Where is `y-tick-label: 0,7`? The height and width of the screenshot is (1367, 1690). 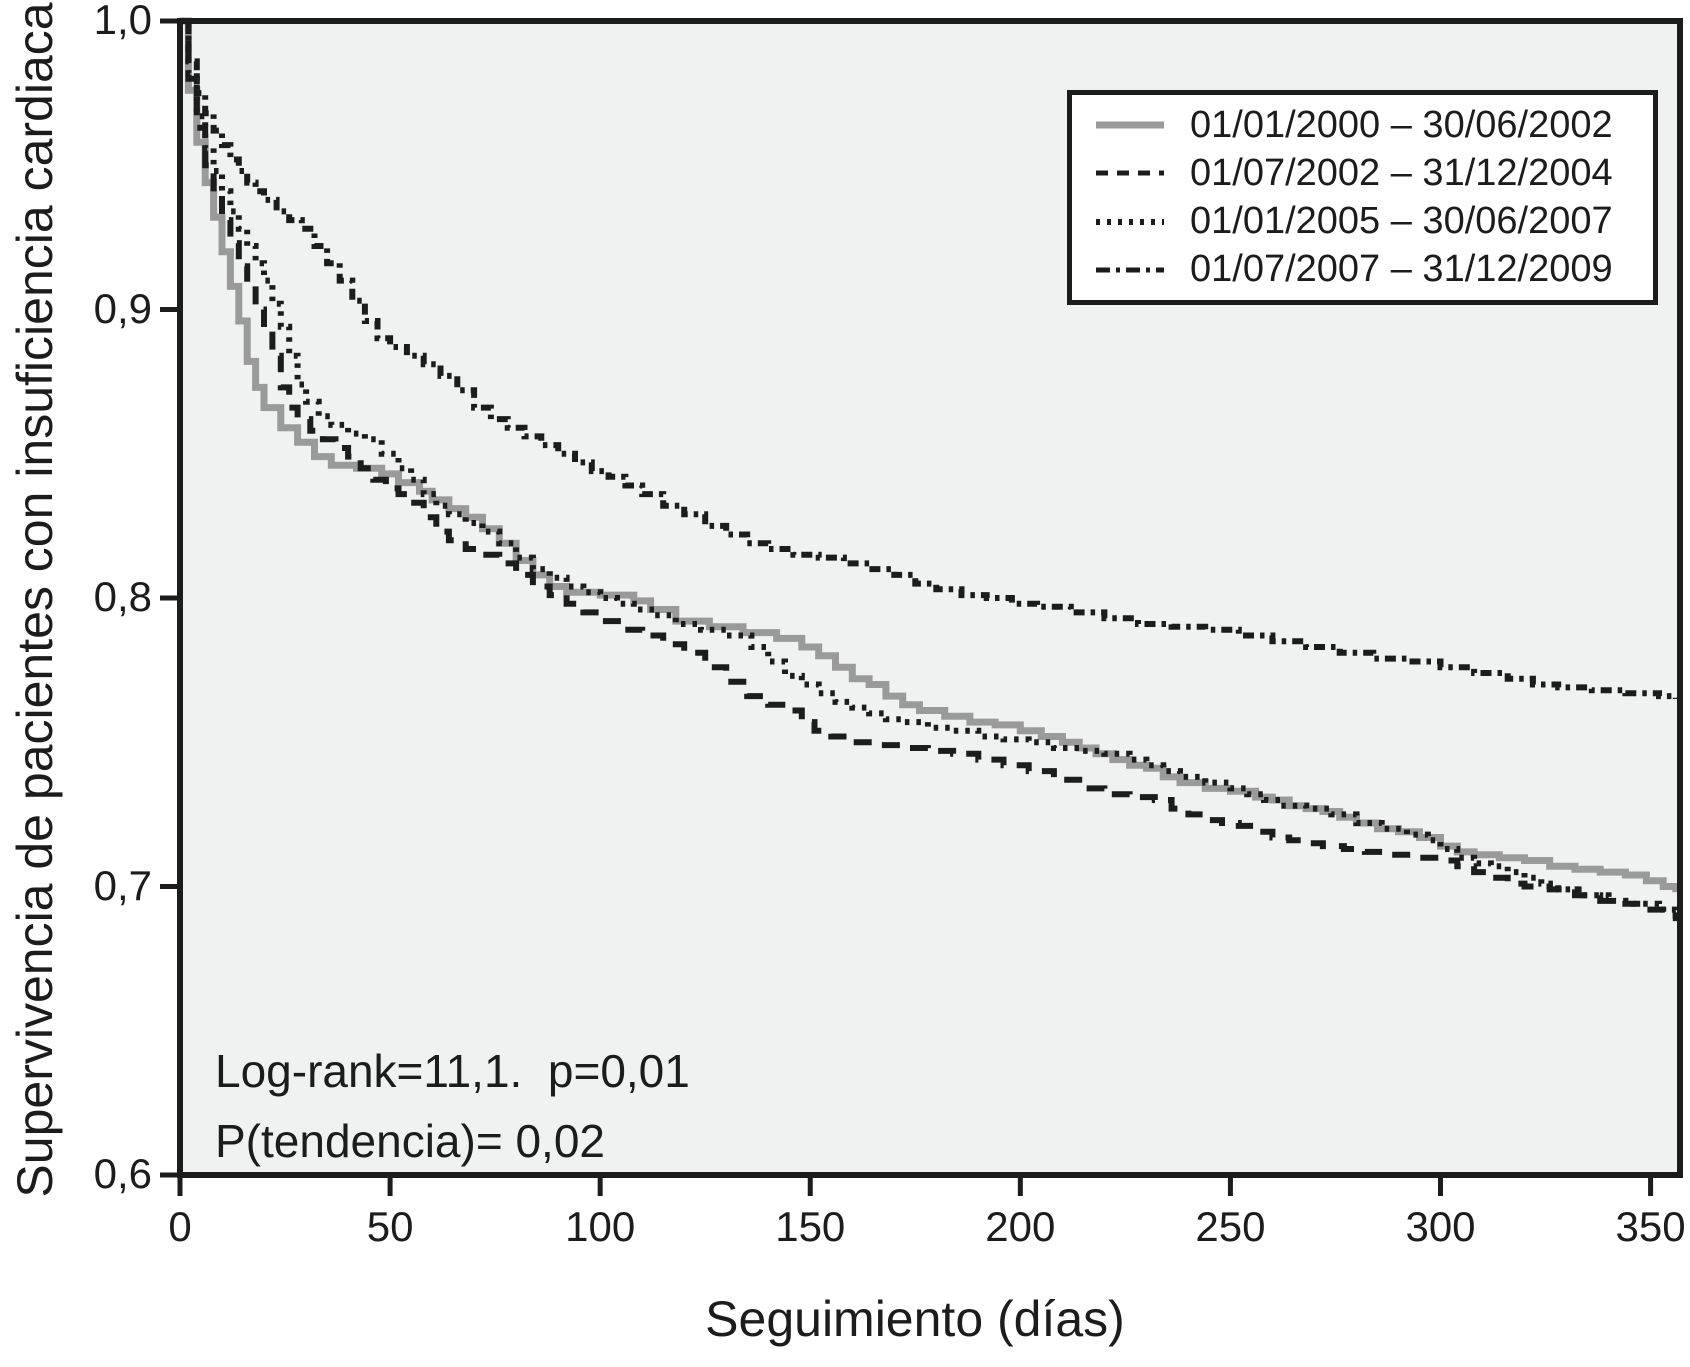 y-tick-label: 0,7 is located at coordinates (122, 885).